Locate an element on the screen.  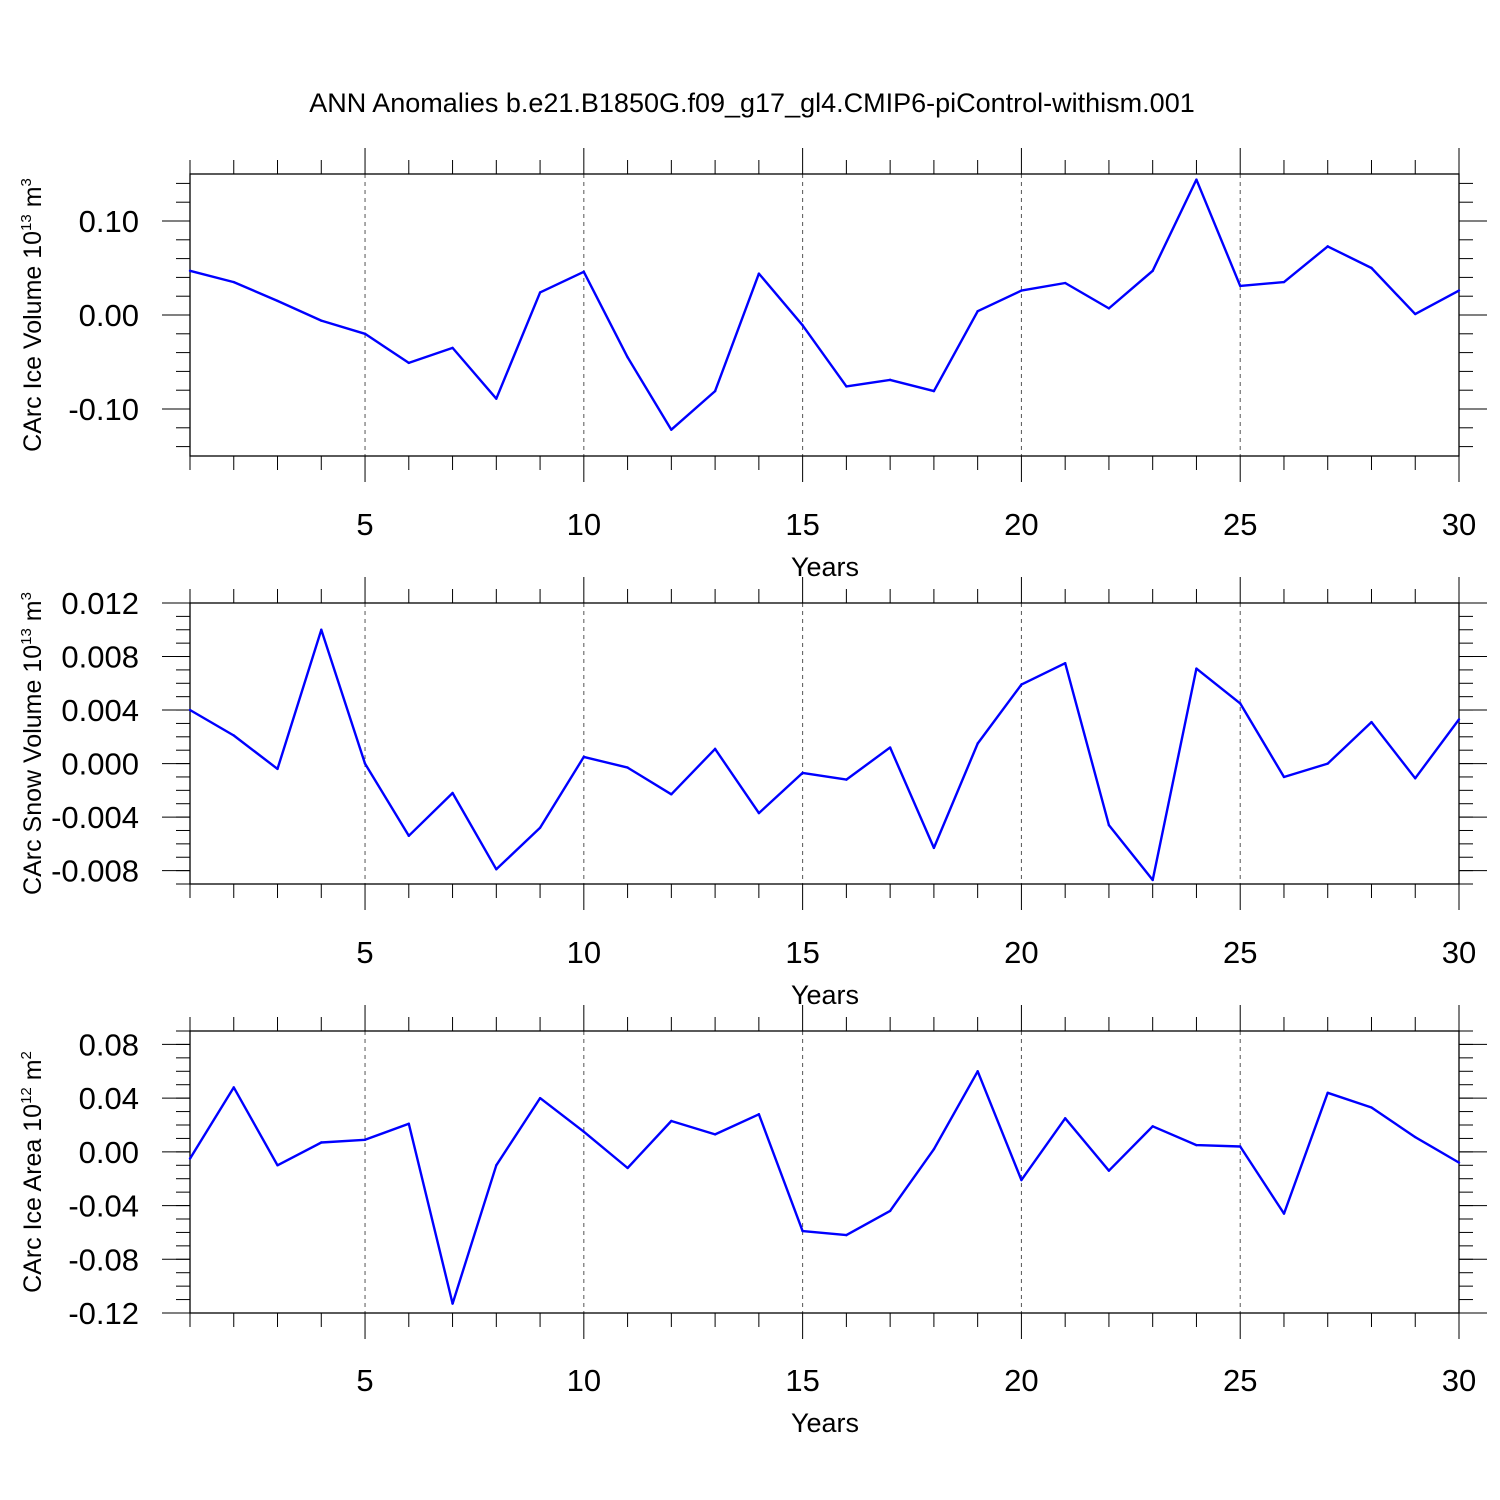
y-tick-label: -0.08 is located at coordinates (103, 1259).